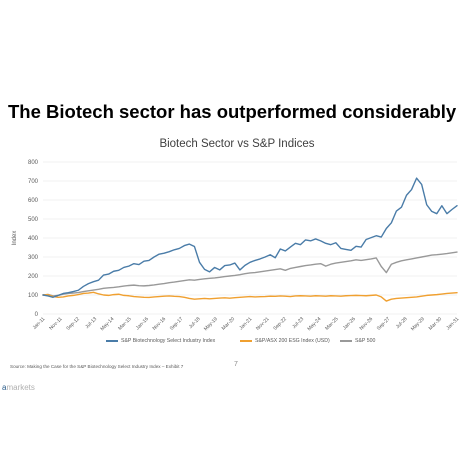  What do you see at coordinates (250, 274) in the screenshot?
I see `series-line-sp500` at bounding box center [250, 274].